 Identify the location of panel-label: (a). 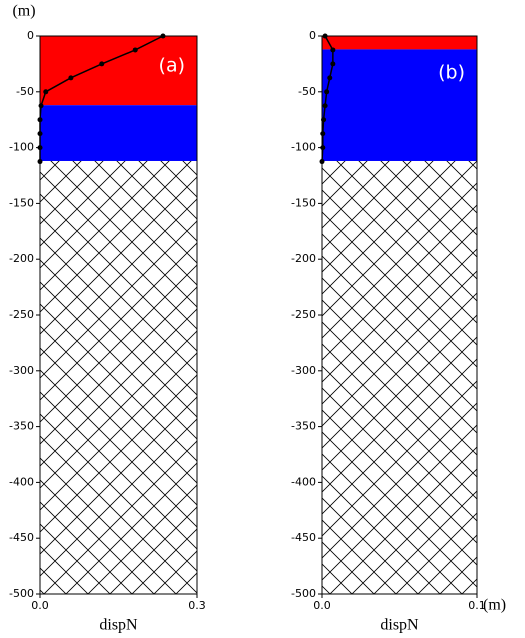
(172, 66).